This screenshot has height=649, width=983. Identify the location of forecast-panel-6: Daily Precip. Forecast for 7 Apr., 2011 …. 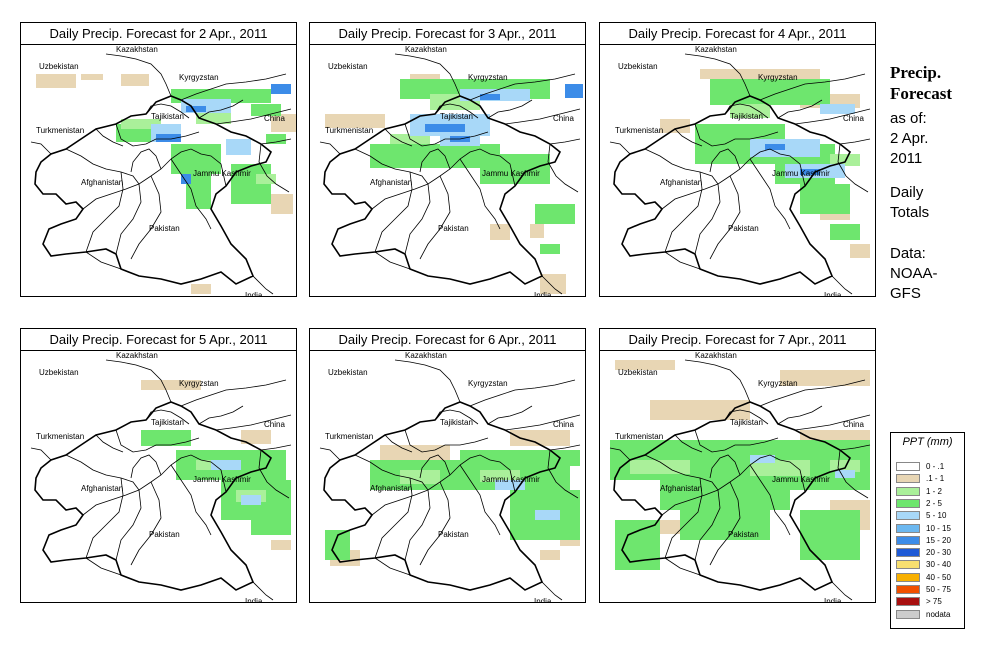
(737, 465).